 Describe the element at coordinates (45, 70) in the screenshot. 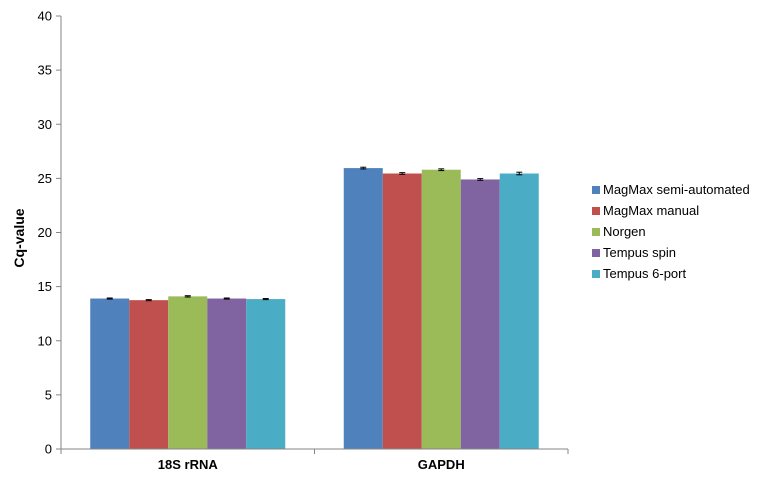

I see `y-tick-label: 35` at that location.